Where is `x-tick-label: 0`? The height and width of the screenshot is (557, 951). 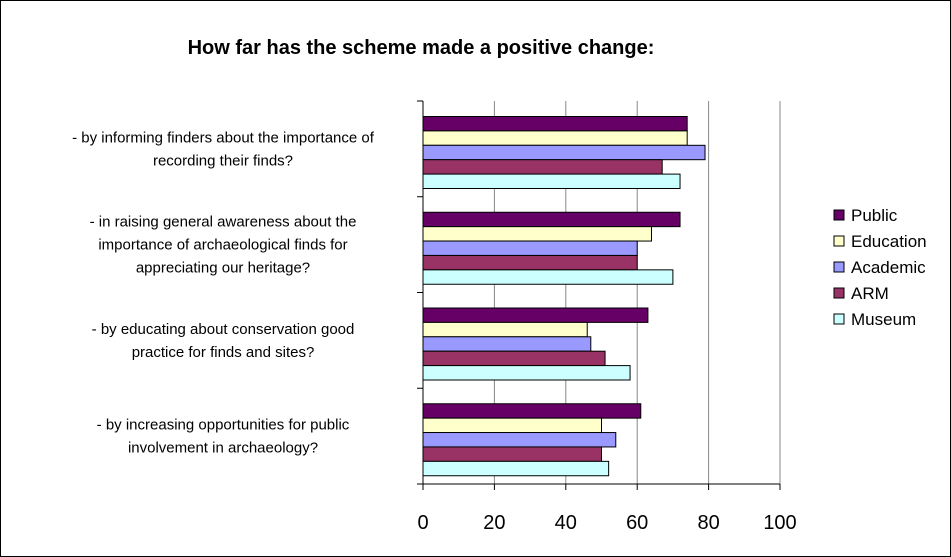 x-tick-label: 0 is located at coordinates (422, 523).